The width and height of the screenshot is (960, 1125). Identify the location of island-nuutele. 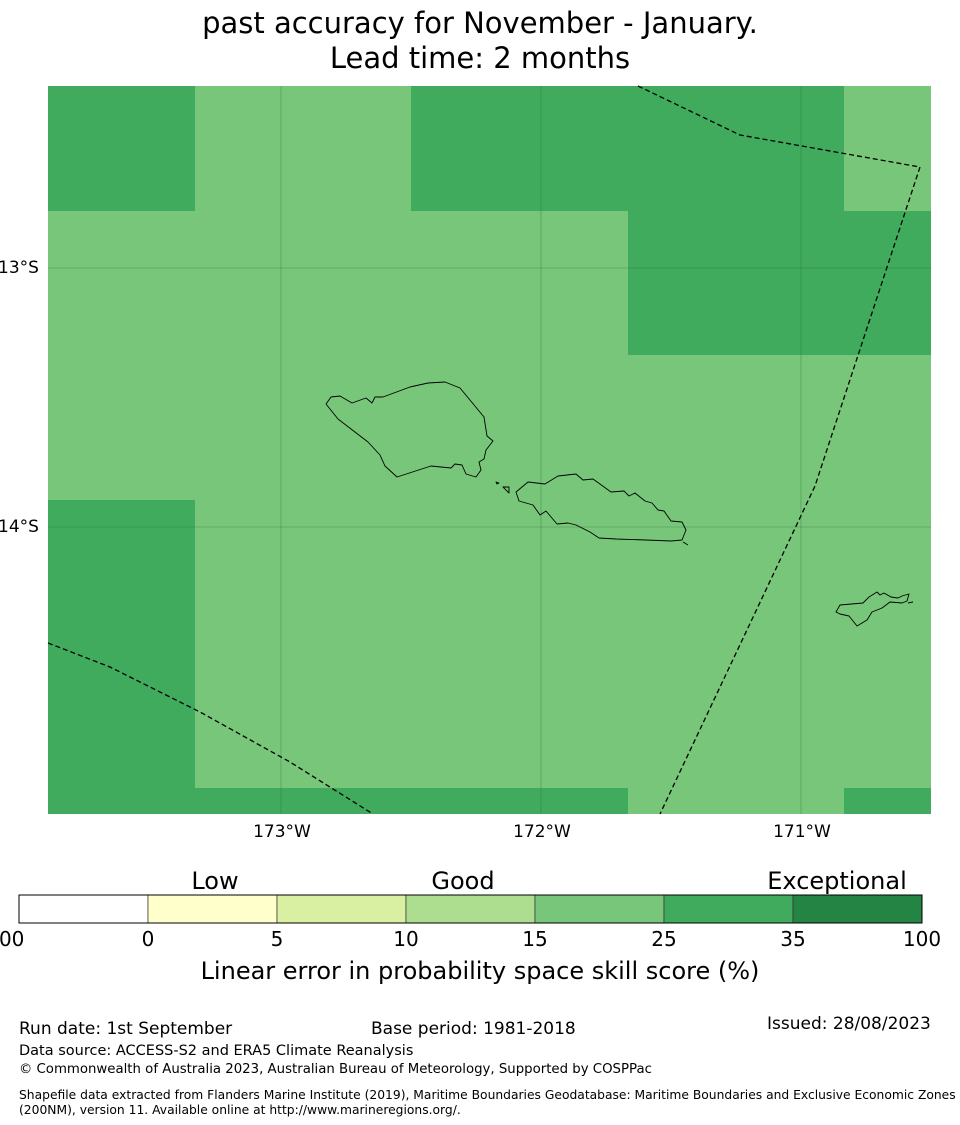
(685, 543).